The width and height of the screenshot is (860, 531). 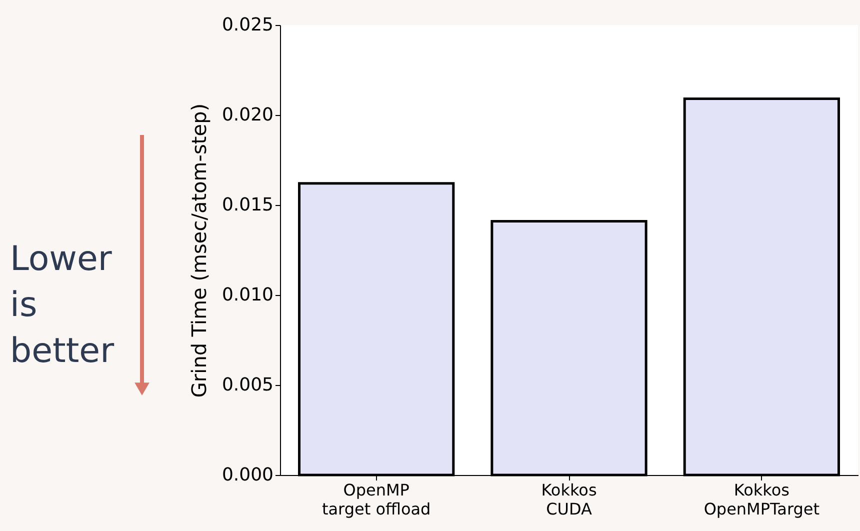 What do you see at coordinates (376, 499) in the screenshot?
I see `x-tick-label: OpenMP target offload` at bounding box center [376, 499].